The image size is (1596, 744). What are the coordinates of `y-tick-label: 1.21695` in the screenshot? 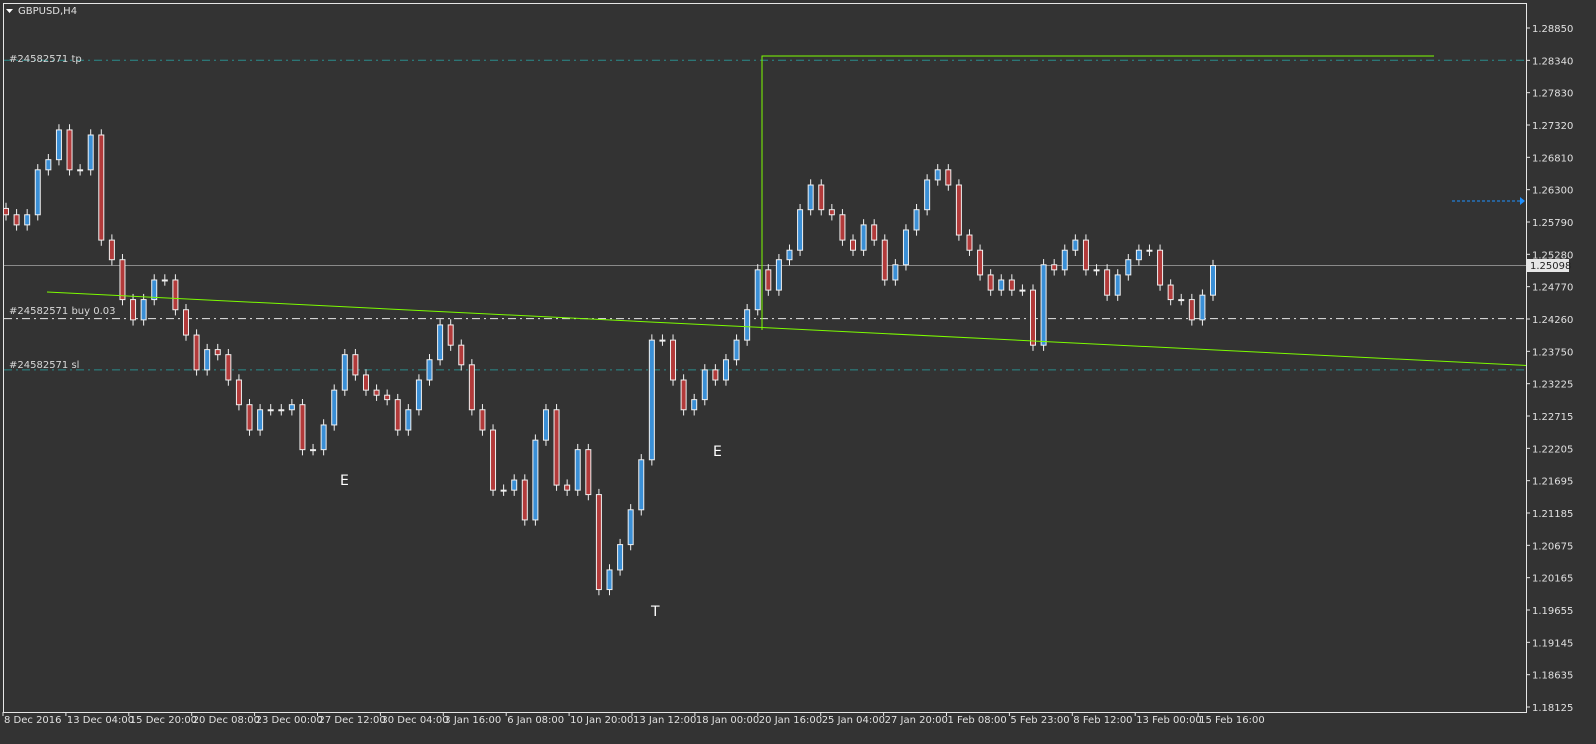 It's located at (1552, 482).